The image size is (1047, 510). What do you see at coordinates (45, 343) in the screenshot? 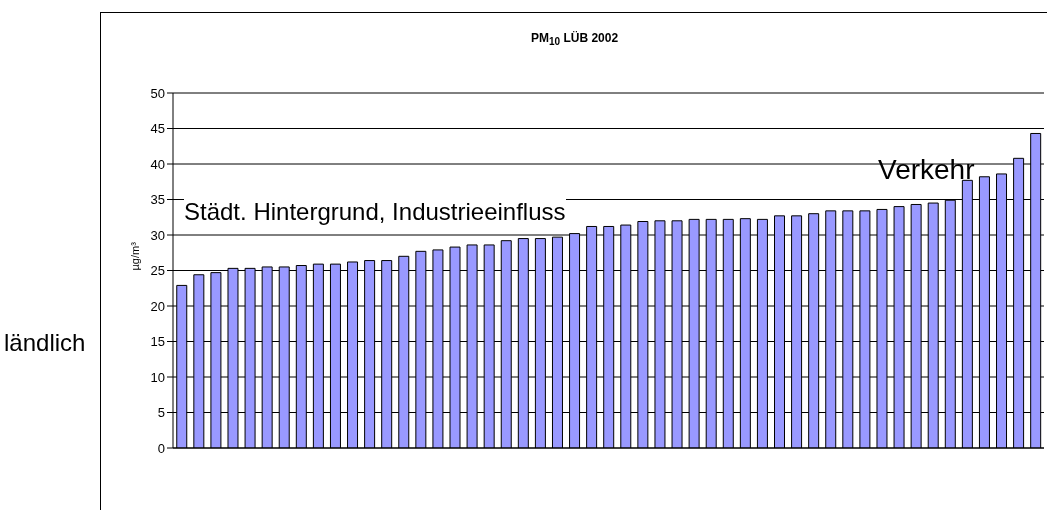
I see `text: ländlich` at bounding box center [45, 343].